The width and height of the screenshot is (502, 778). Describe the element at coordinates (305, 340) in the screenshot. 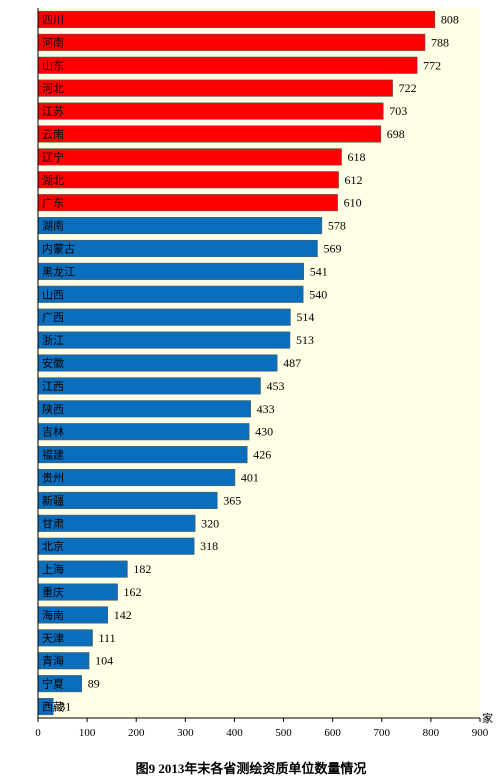

I see `bar-value-label: 513` at that location.